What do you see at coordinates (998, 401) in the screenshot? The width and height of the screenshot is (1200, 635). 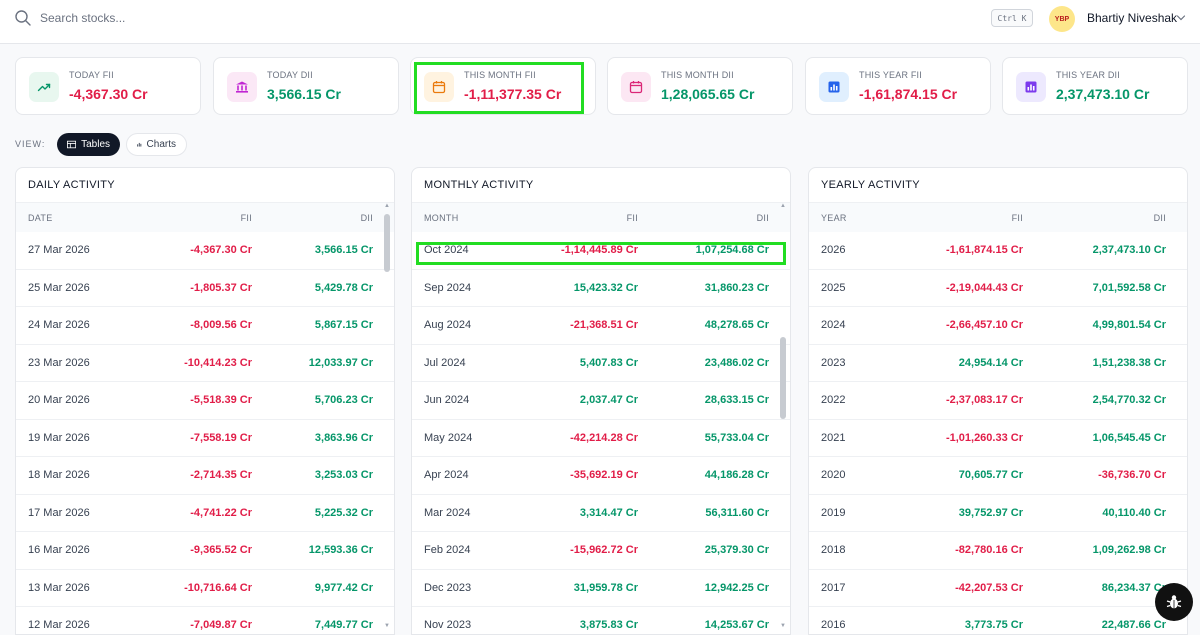 I see `table-row: 2022 -2,37,083.17 Cr 2,54,770.32 Cr` at bounding box center [998, 401].